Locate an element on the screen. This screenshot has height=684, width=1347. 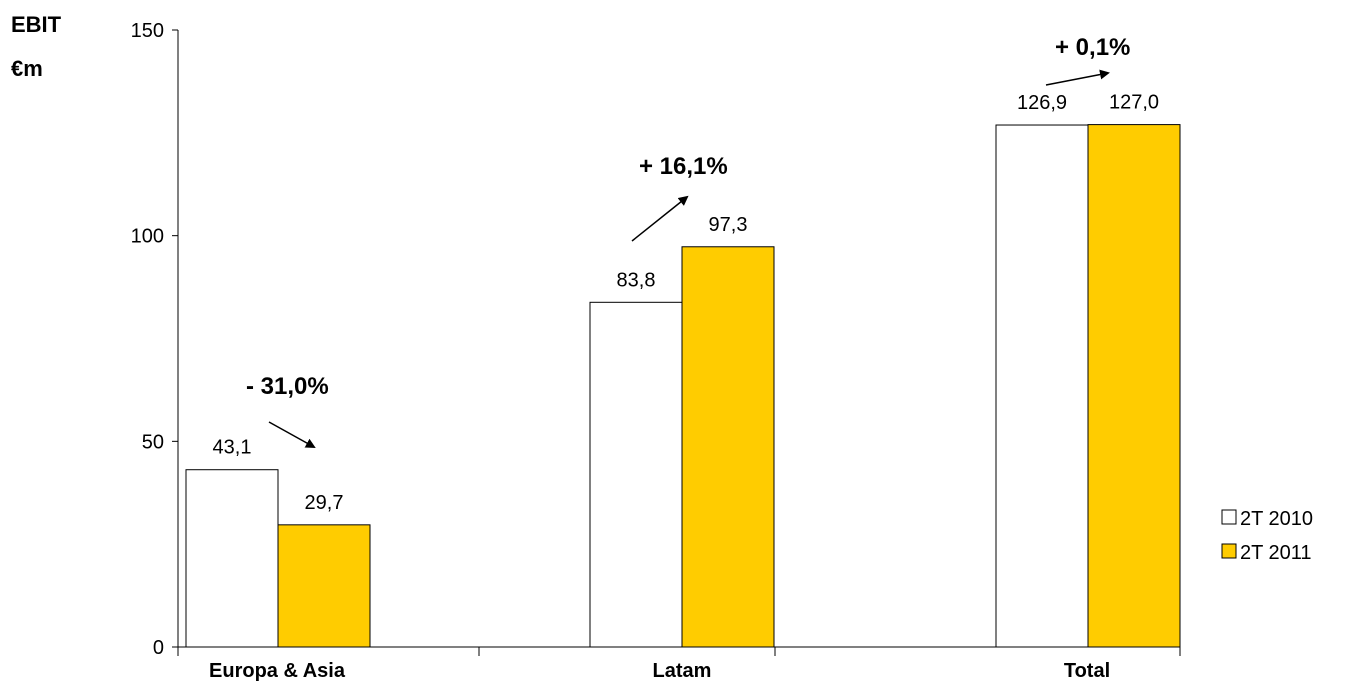
y-tick-label-0: 0 is located at coordinates (158, 648).